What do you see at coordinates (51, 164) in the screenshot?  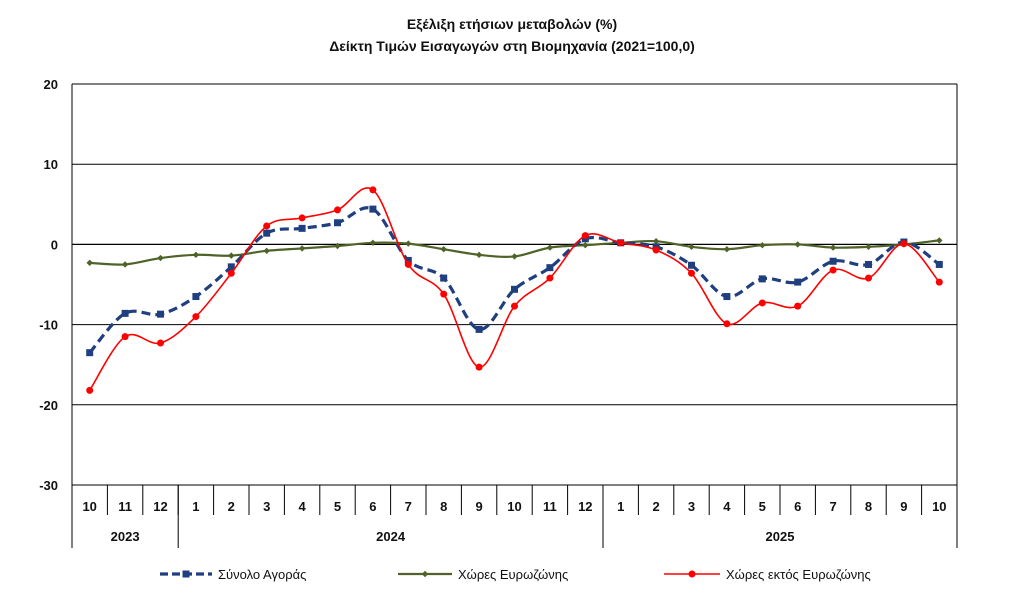 I see `y-tick-label: 10` at bounding box center [51, 164].